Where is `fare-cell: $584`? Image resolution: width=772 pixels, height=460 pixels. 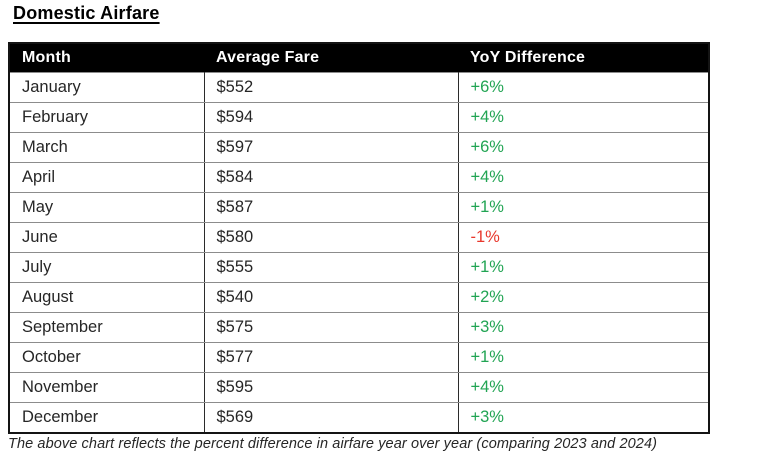 fare-cell: $584 is located at coordinates (331, 177).